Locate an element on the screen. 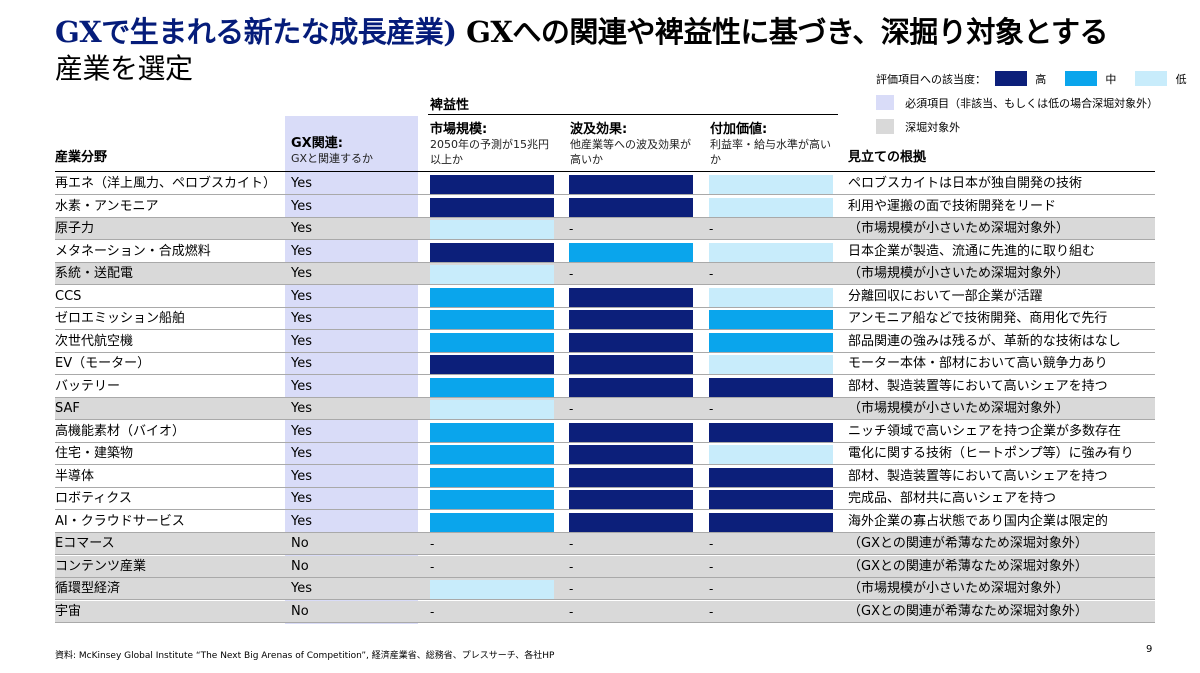 The width and height of the screenshot is (1200, 673). industry-name: 水素・アンモニア is located at coordinates (107, 206).